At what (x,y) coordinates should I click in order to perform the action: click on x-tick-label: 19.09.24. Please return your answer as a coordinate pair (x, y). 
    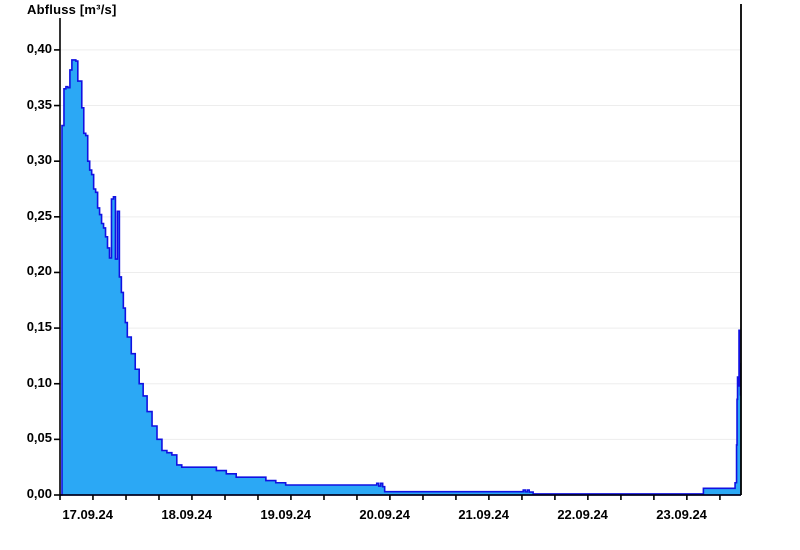
    Looking at the image, I should click on (285, 514).